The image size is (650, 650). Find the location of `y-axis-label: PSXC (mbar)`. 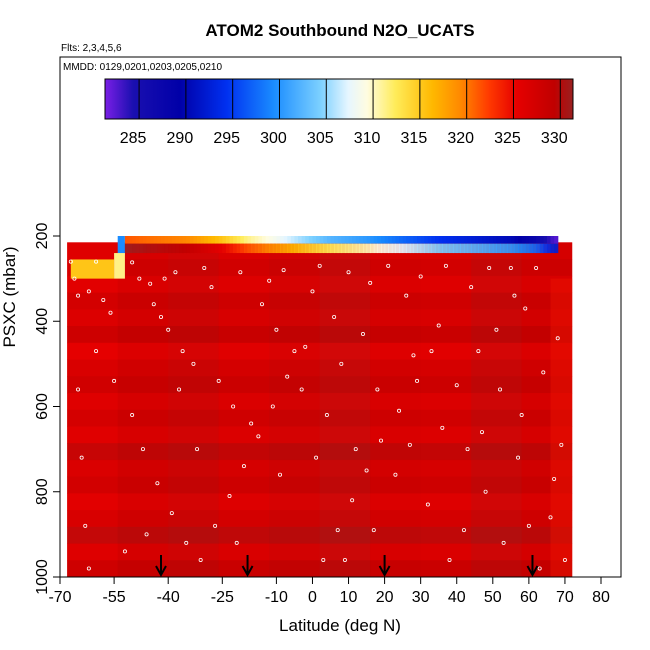

y-axis-label: PSXC (mbar) is located at coordinates (9, 296).